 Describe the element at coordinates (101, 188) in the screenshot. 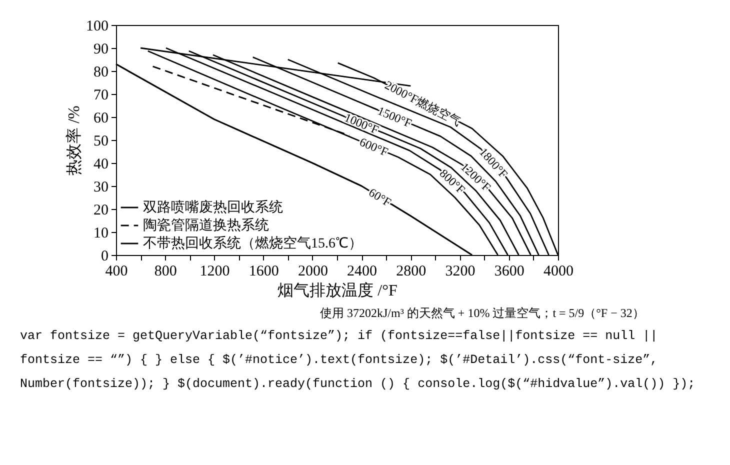

I see `y-tick-label: 30` at that location.